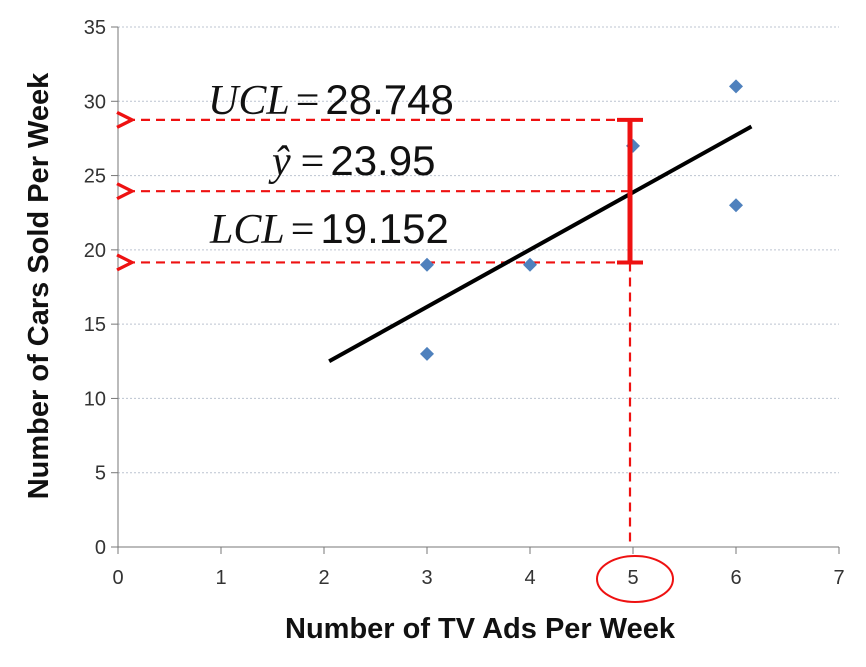  Describe the element at coordinates (95, 177) in the screenshot. I see `y-tick-label: 25` at that location.